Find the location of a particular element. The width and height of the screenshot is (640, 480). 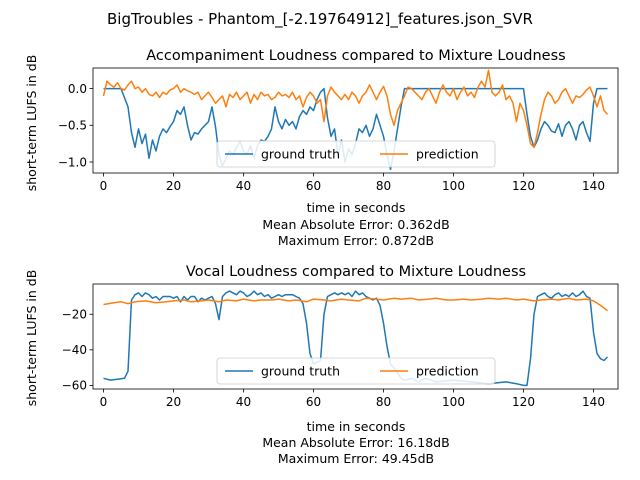

maximum-error: Maximum Error: 0.872dB is located at coordinates (356, 240).